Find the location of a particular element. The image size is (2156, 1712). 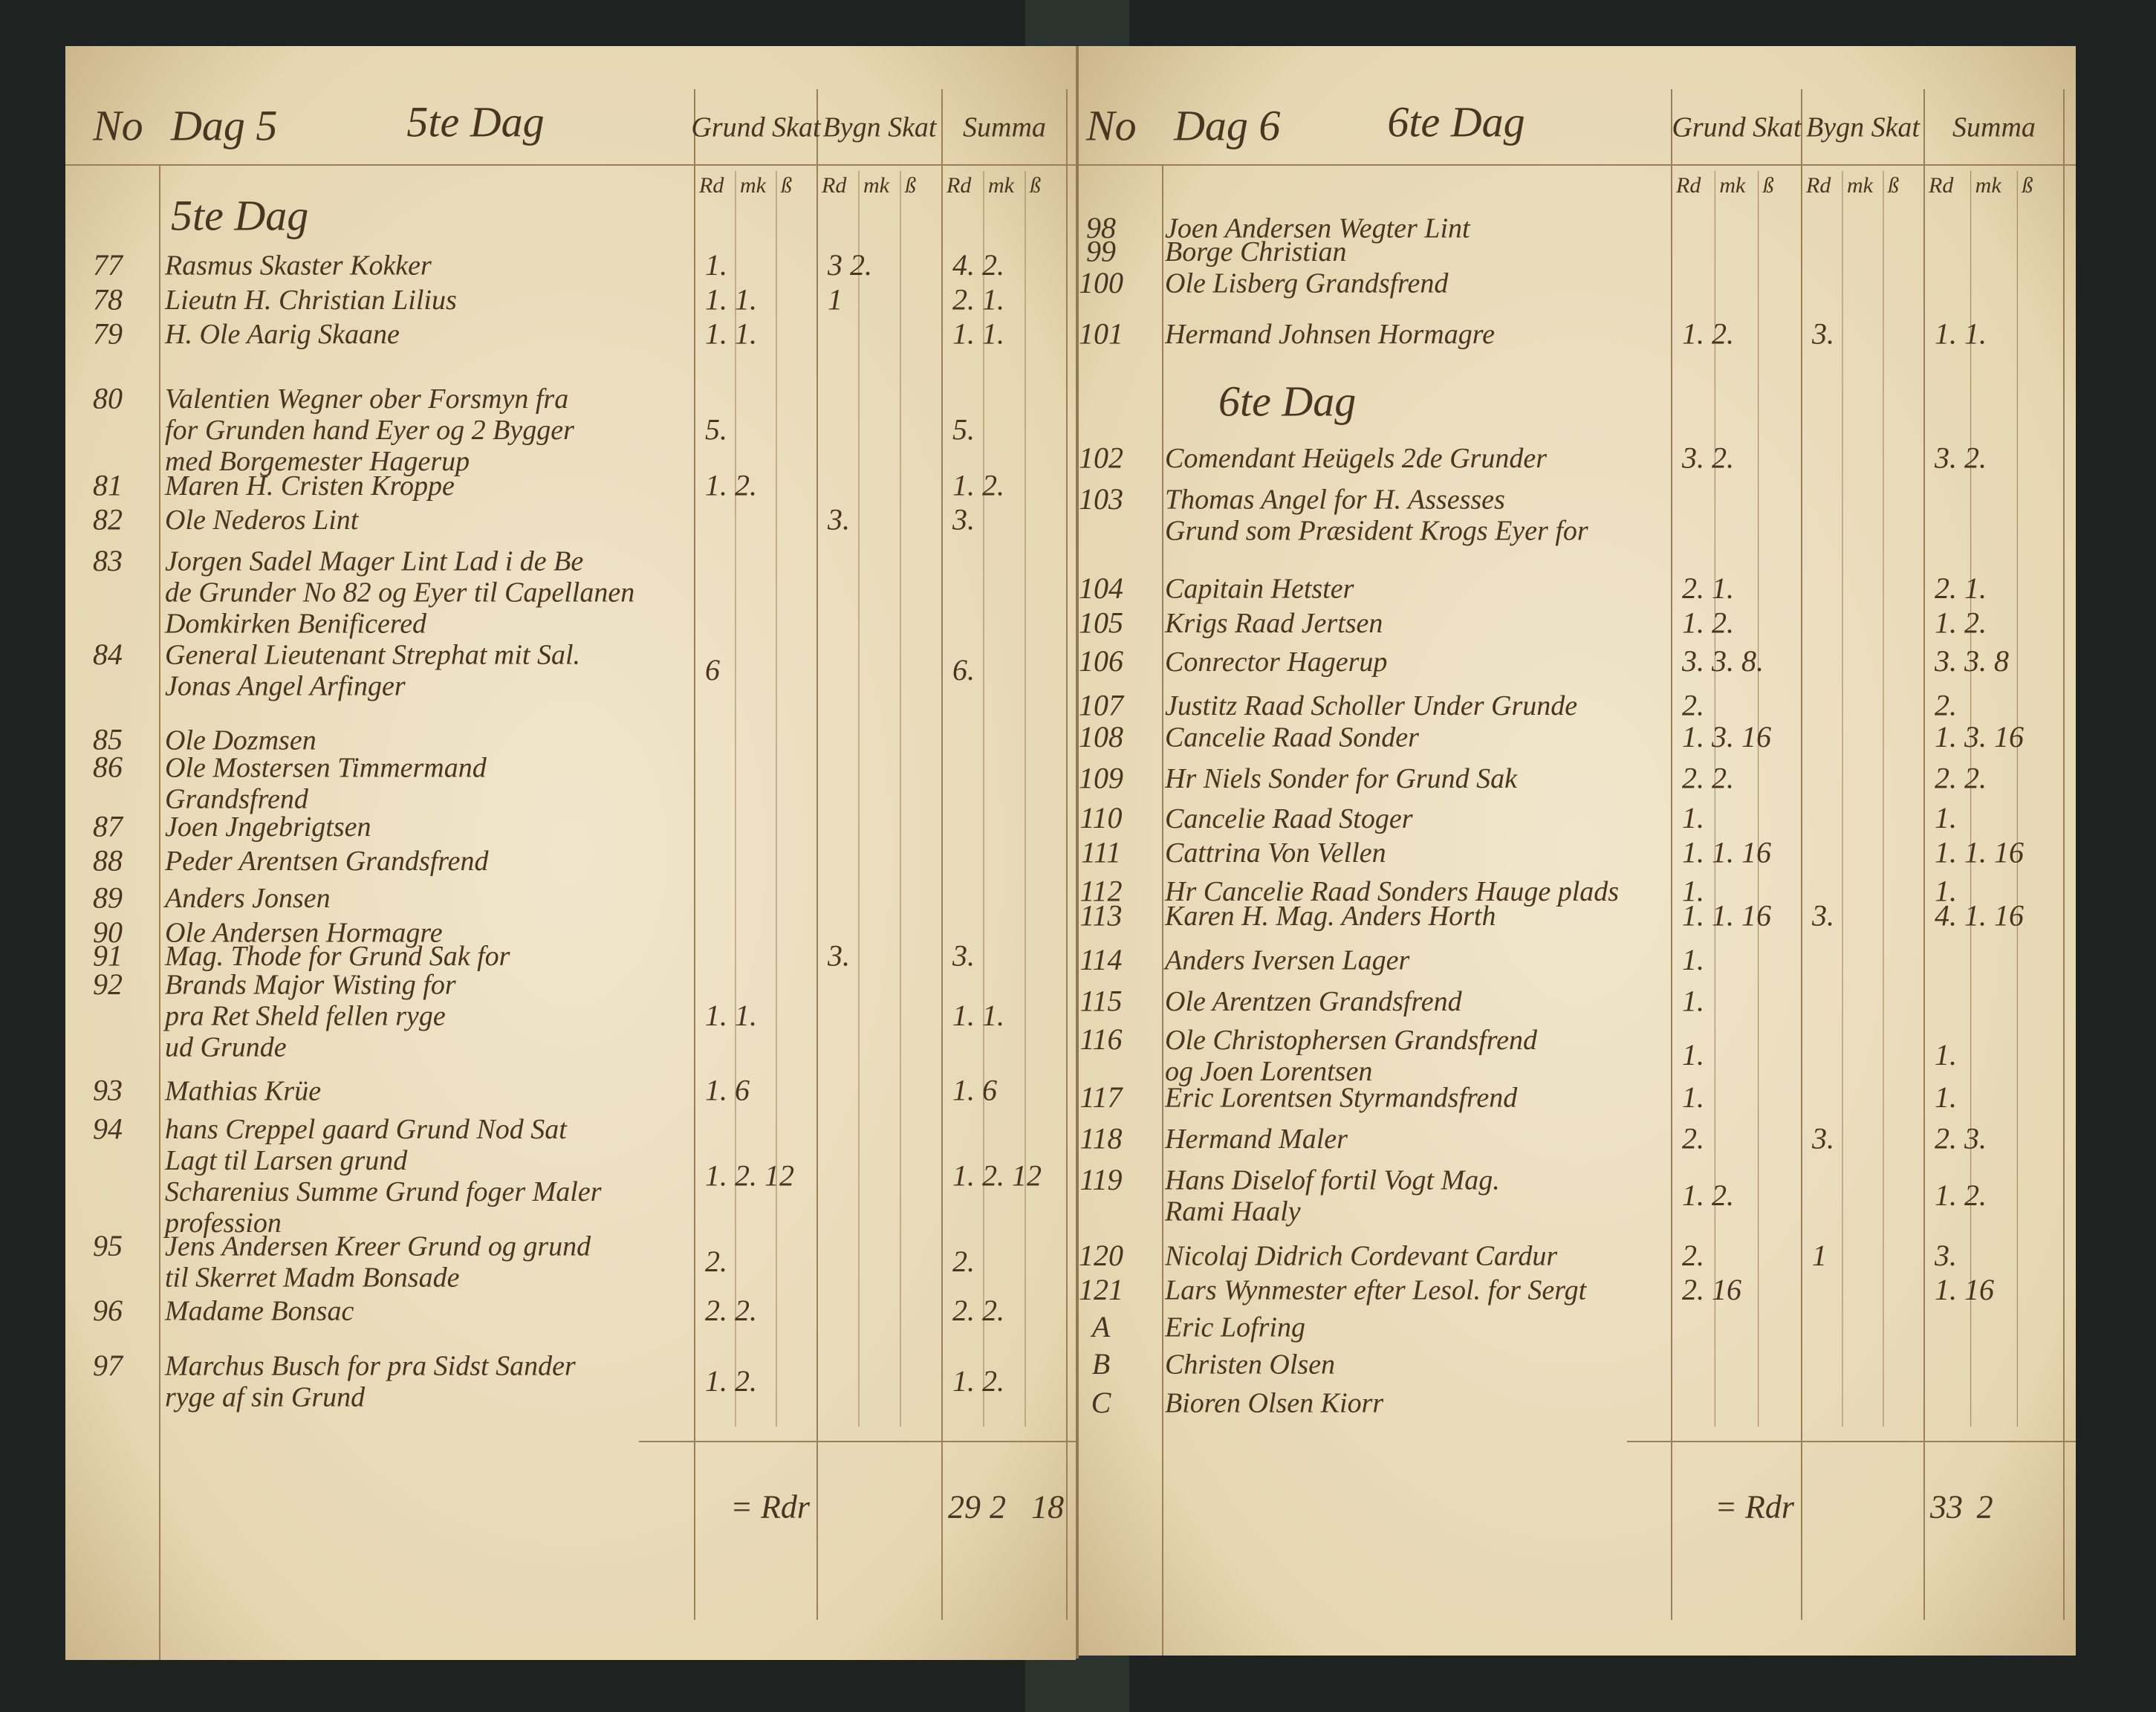

row-number: 97 is located at coordinates (108, 1365).